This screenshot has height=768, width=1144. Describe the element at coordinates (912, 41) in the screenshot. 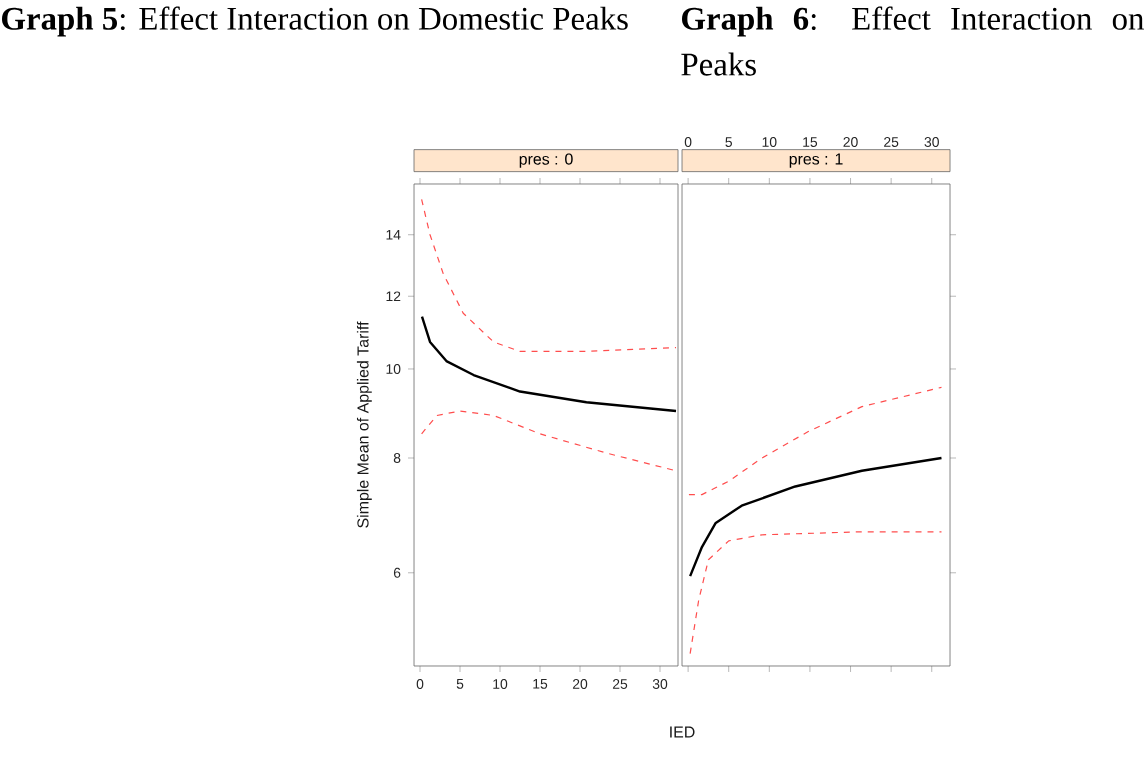

I see `text: Graph 6: Effect Interaction on Peaks` at that location.